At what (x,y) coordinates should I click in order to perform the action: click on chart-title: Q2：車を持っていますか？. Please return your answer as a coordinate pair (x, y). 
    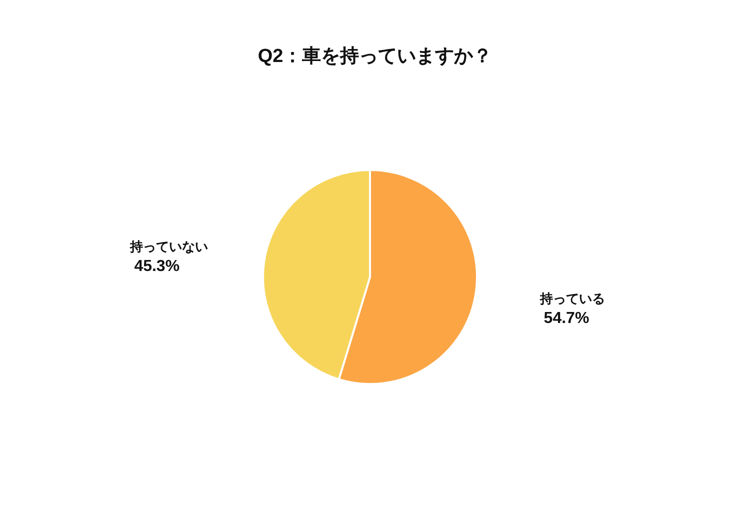
    Looking at the image, I should click on (375, 56).